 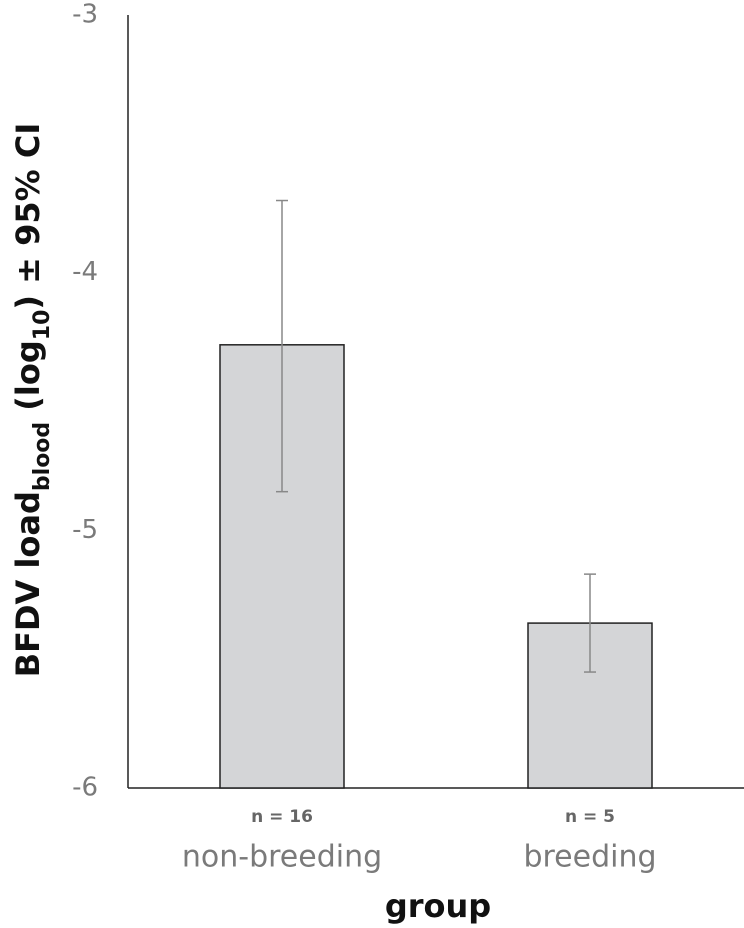 What do you see at coordinates (85, 530) in the screenshot?
I see `y-tick-label: -5` at bounding box center [85, 530].